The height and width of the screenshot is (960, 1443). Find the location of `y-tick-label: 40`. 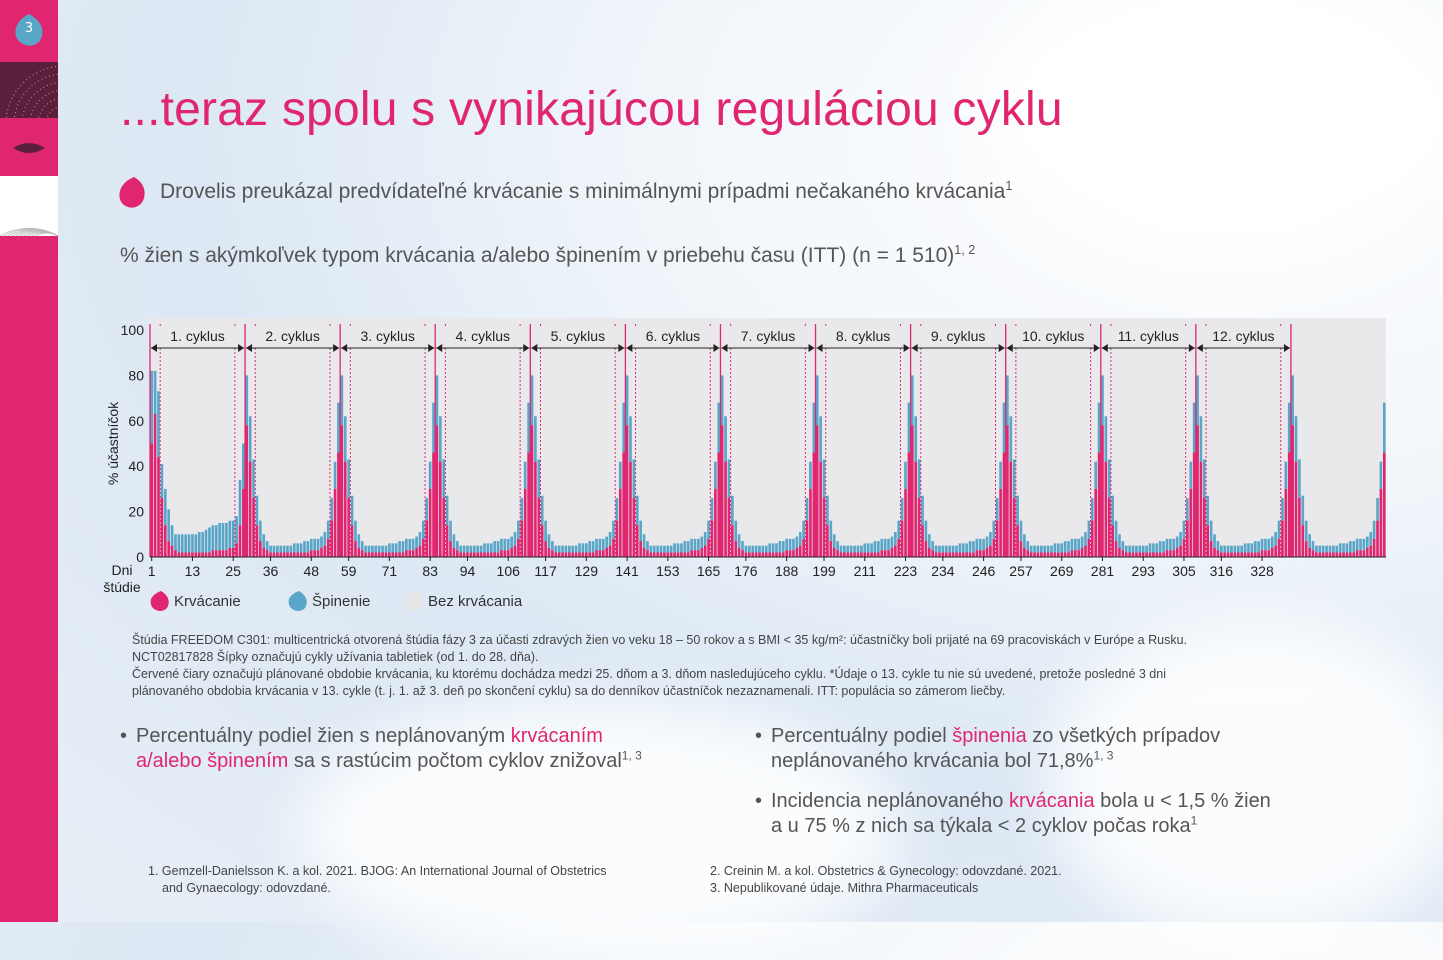

y-tick-label: 40 is located at coordinates (136, 466).